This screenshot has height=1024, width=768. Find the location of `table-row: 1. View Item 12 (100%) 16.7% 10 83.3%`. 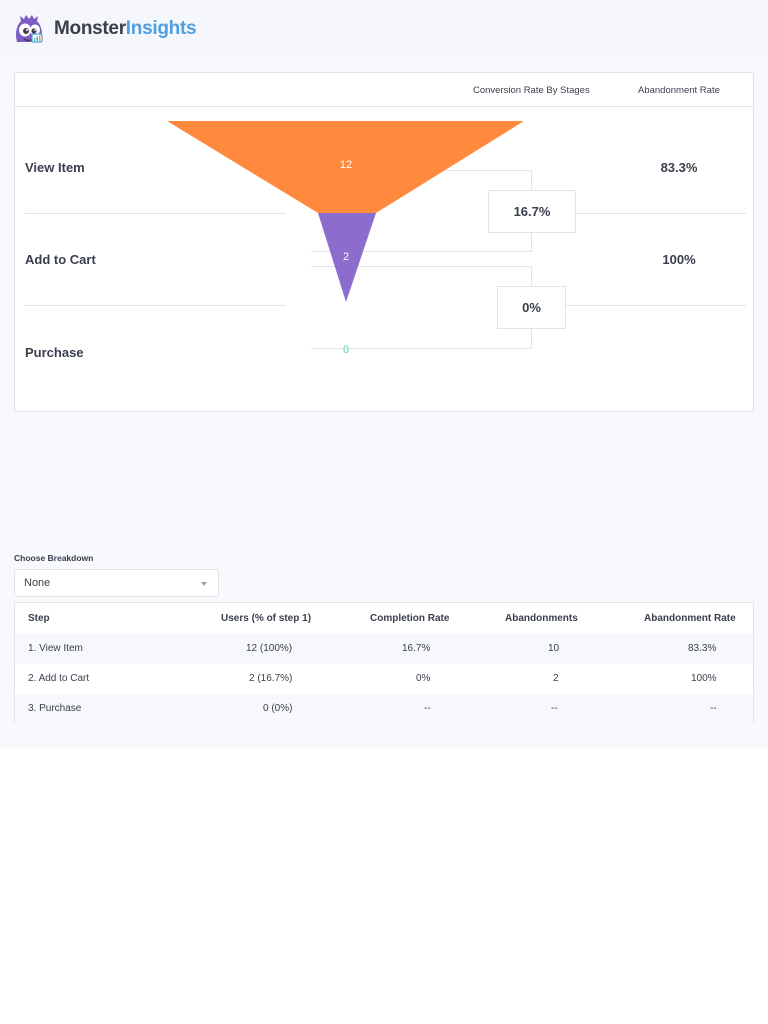

table-row: 1. View Item 12 (100%) 16.7% 10 83.3% is located at coordinates (384, 649).